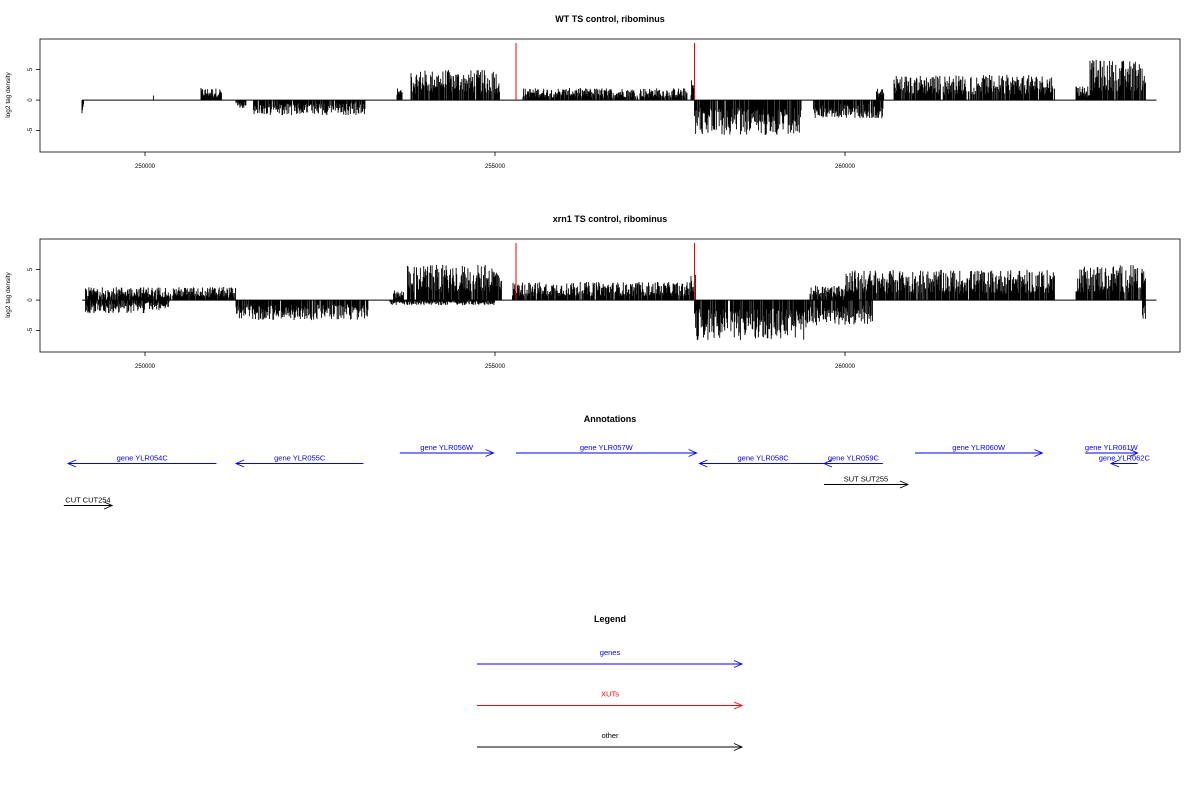 The image size is (1200, 800). Describe the element at coordinates (143, 458) in the screenshot. I see `feature-label: gene YLR054C` at that location.